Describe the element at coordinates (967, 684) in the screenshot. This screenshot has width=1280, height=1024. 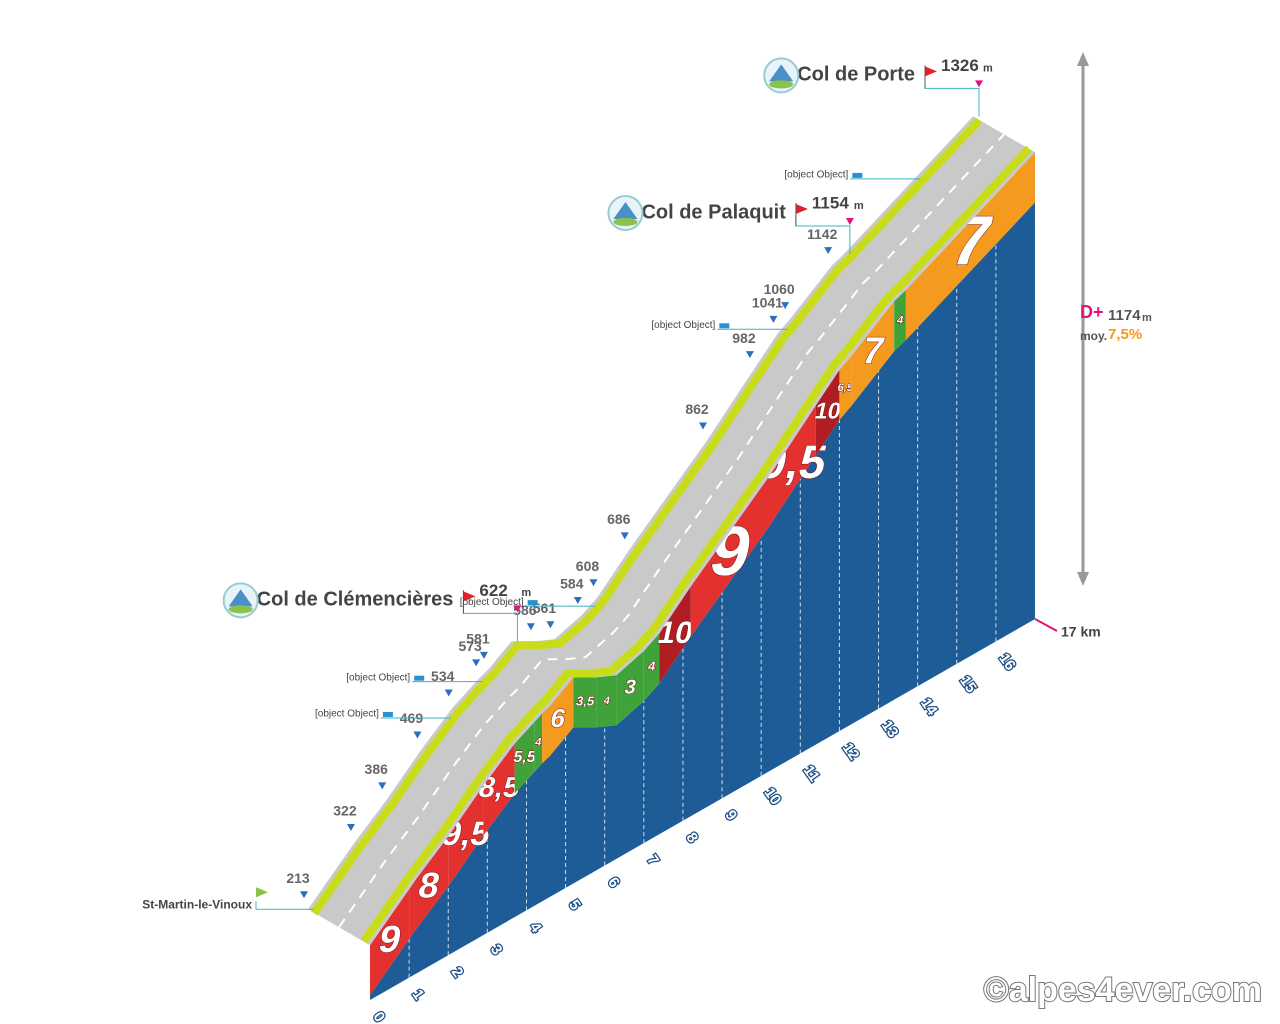
I see `km-label: 15` at that location.